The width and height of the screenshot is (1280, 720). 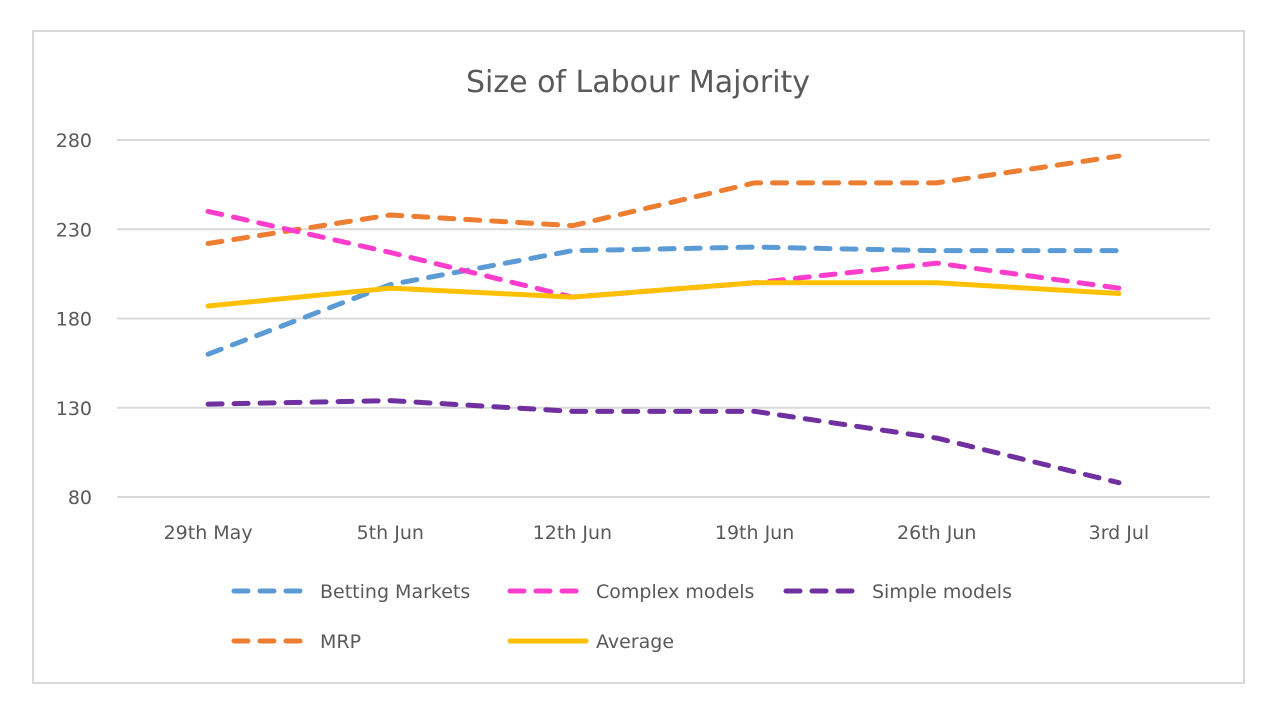 I want to click on legend-label: Simple models, so click(x=942, y=592).